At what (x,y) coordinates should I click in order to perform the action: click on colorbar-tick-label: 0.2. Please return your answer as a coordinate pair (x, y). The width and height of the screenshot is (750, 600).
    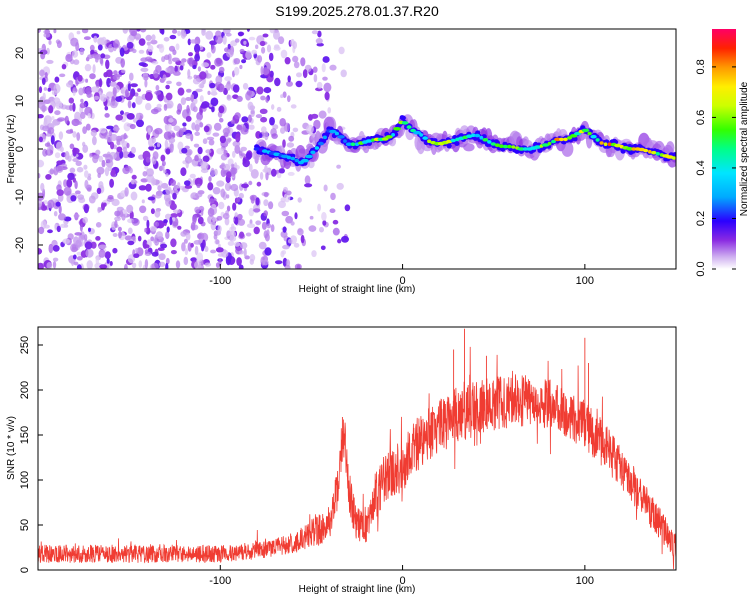
    Looking at the image, I should click on (701, 218).